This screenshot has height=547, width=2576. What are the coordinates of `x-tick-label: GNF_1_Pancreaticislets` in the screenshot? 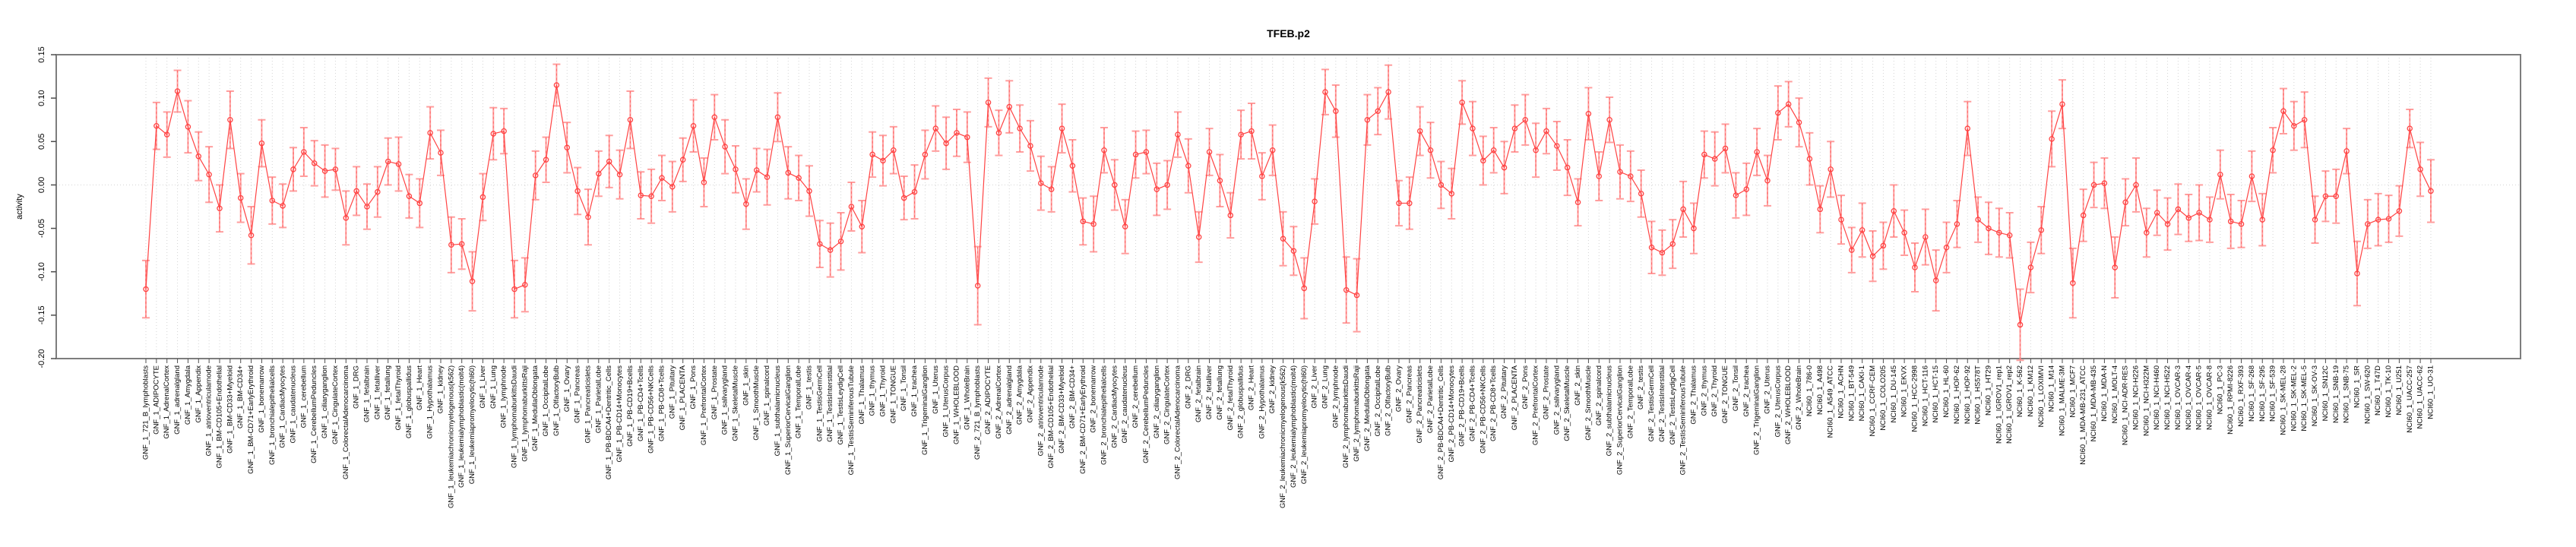 It's located at (588, 404).